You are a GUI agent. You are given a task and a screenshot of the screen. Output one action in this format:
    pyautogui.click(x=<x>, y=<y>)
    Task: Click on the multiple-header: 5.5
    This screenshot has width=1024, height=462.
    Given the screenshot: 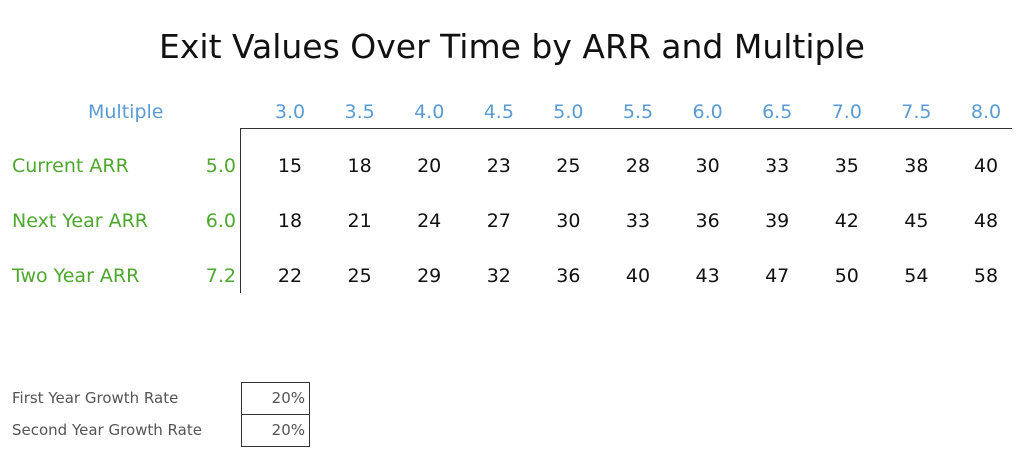 What is the action you would take?
    pyautogui.click(x=638, y=112)
    